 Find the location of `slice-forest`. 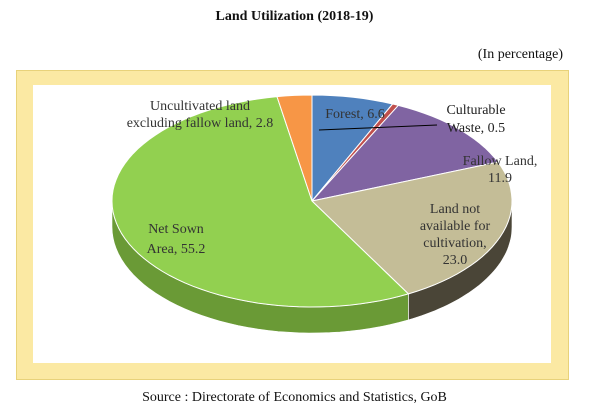

slice-forest is located at coordinates (352, 148).